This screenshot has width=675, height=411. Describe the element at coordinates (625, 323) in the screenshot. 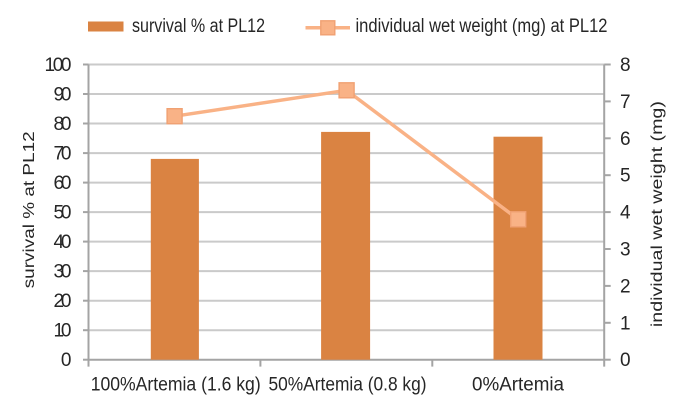

I see `svg-text: 1` at that location.